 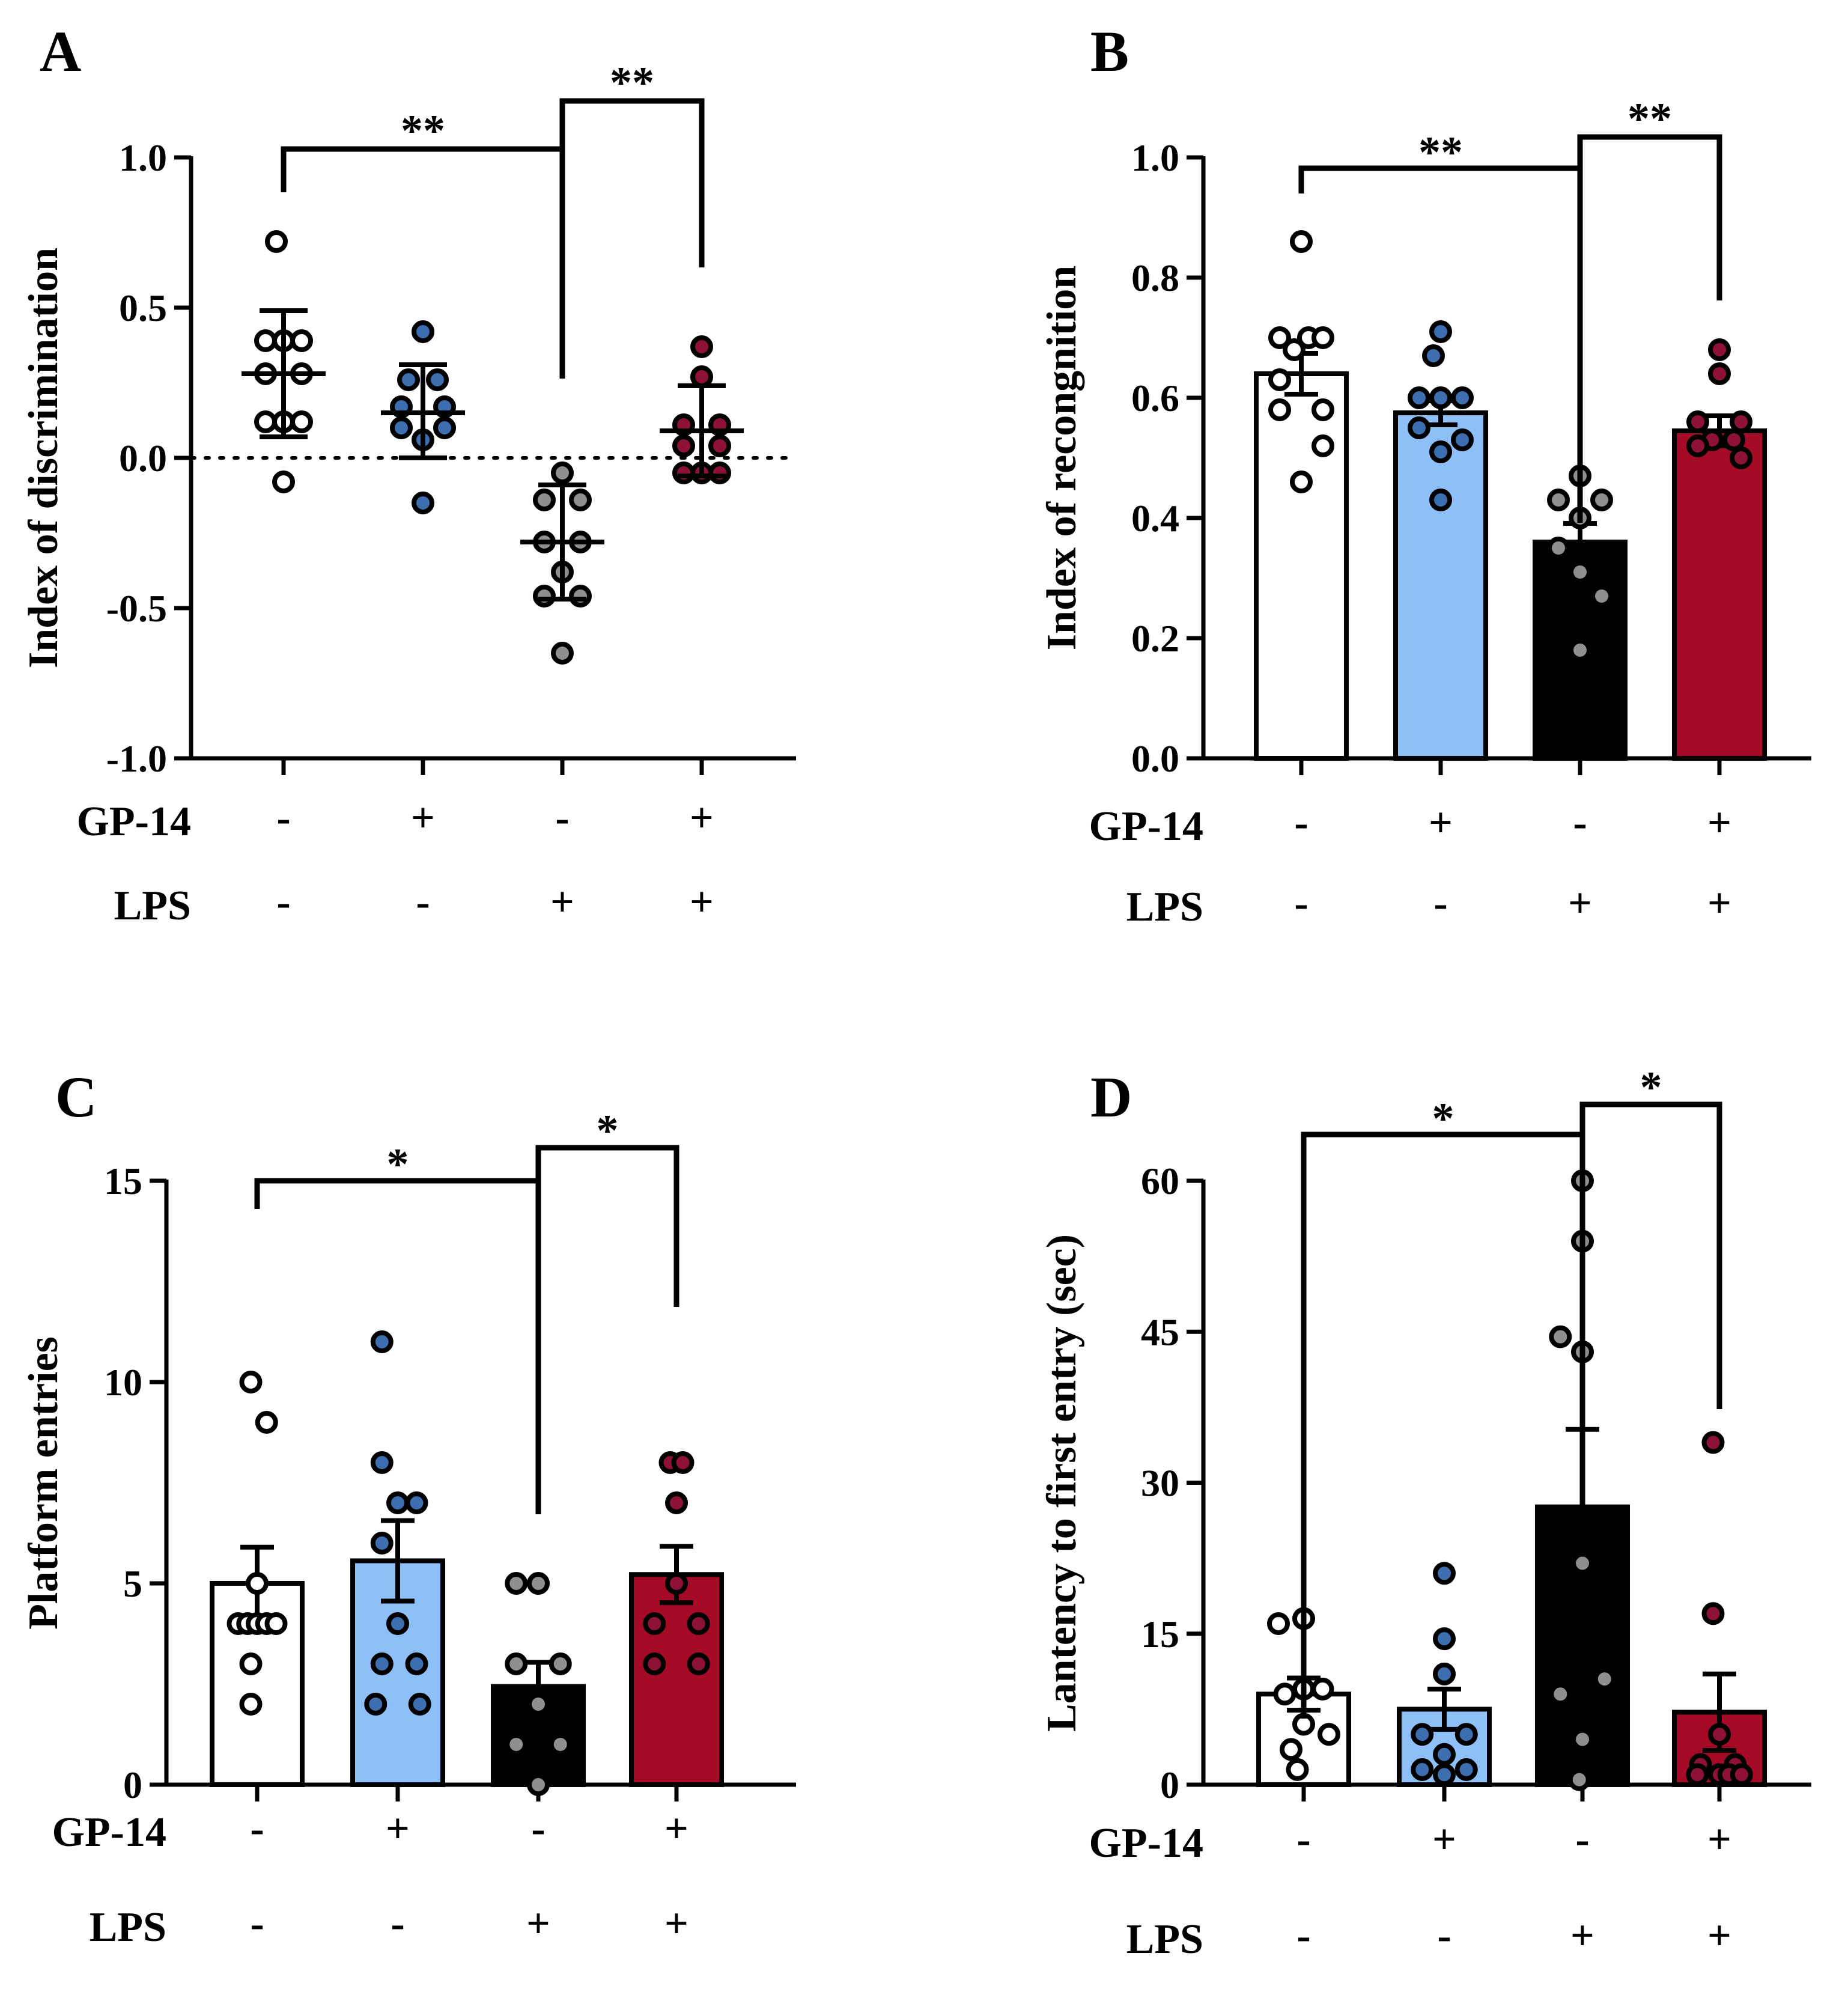 I want to click on y-axis-title: Index of recongnition, so click(x=1062, y=458).